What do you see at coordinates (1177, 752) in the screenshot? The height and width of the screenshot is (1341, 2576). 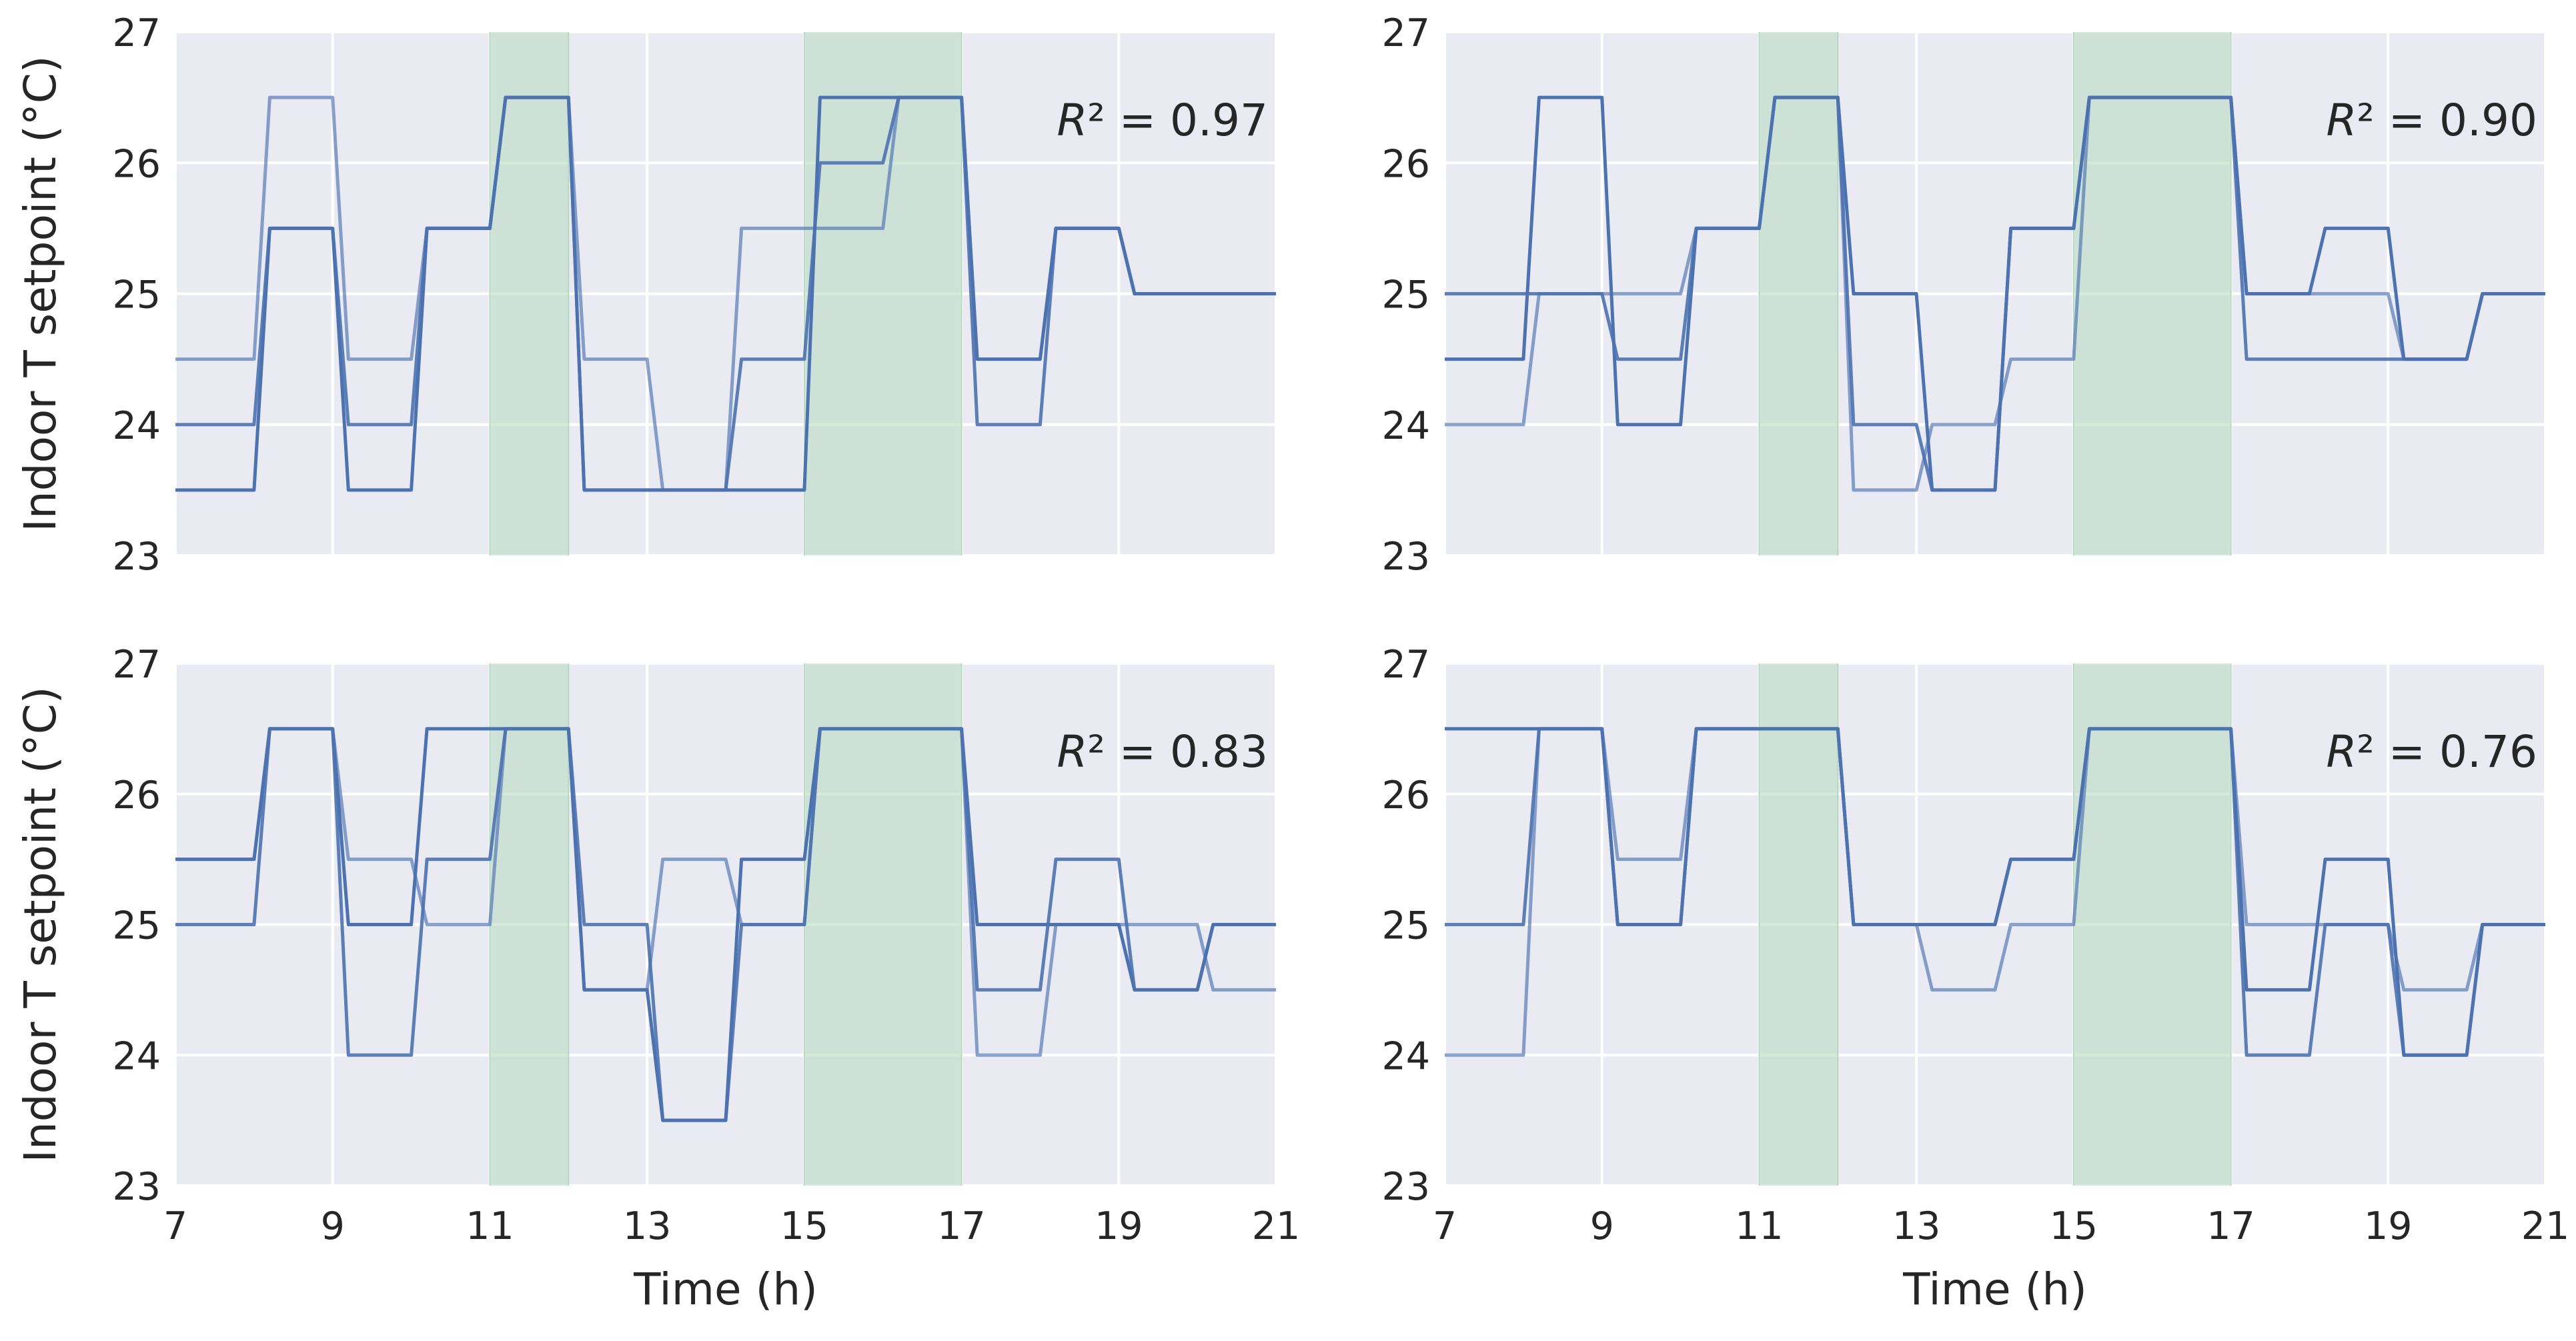 I see `r2-value: ² = 0.83` at bounding box center [1177, 752].